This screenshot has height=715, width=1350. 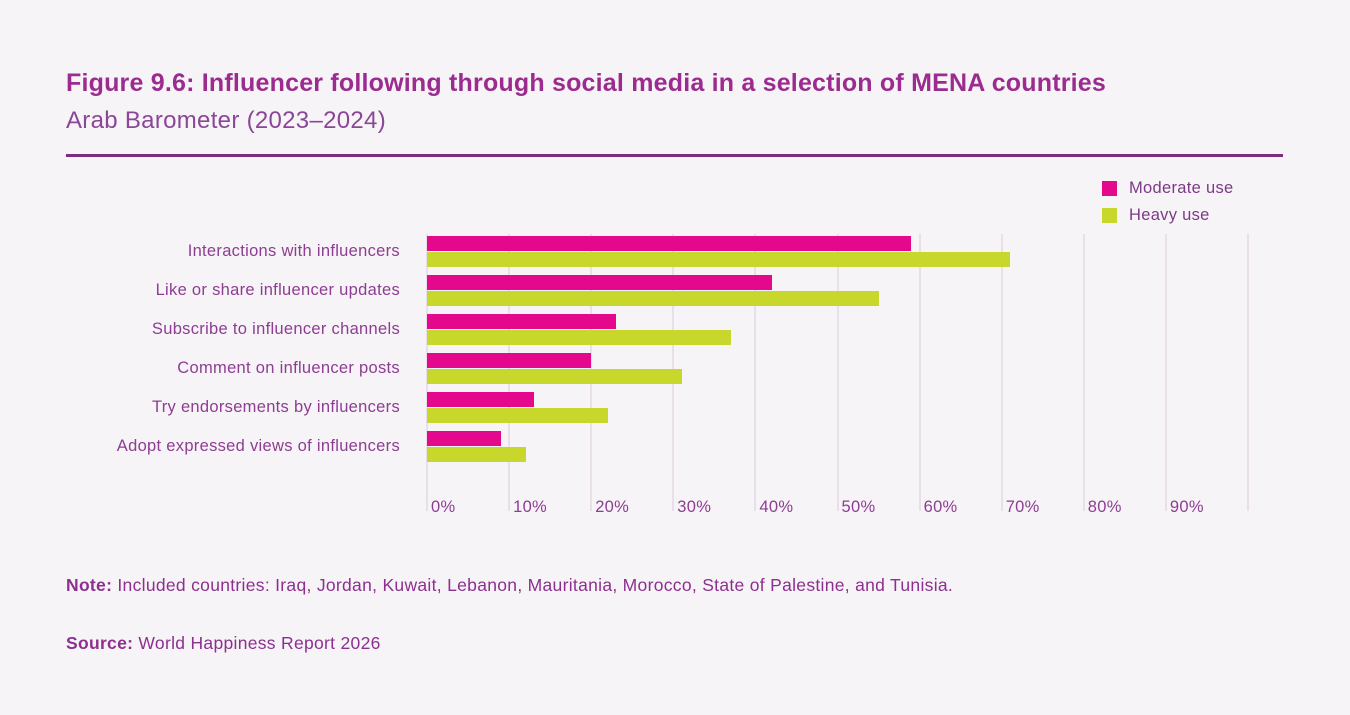 What do you see at coordinates (257, 643) in the screenshot?
I see `source-body: World Happiness Report 2026` at bounding box center [257, 643].